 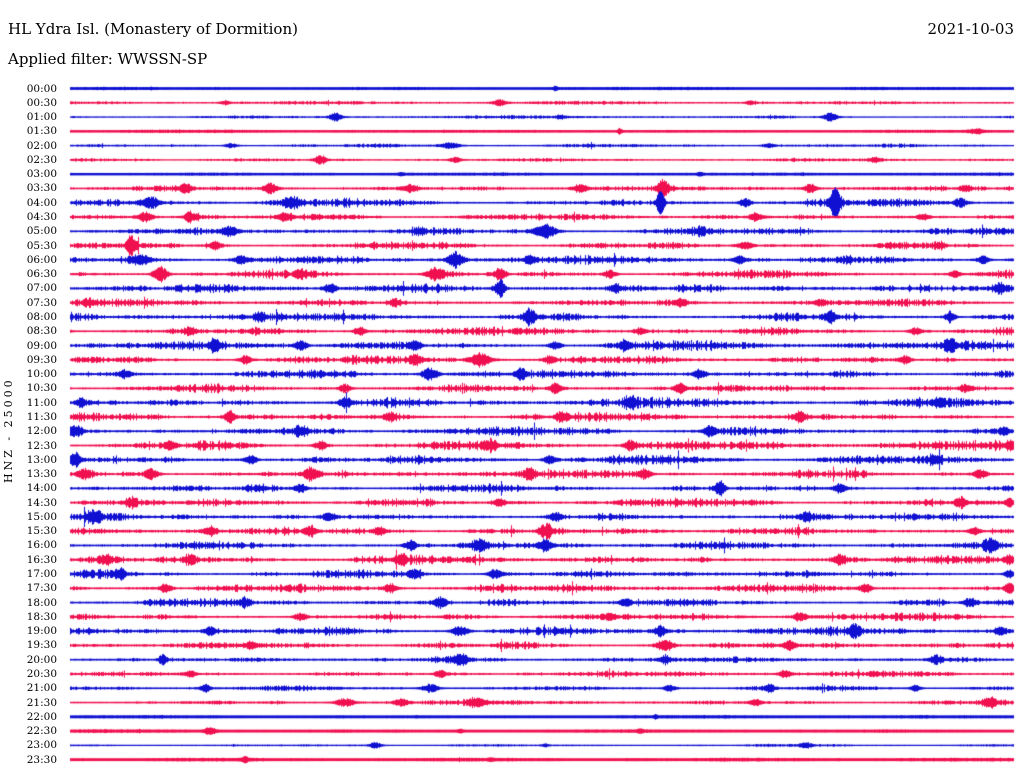 What do you see at coordinates (41, 188) in the screenshot?
I see `time-label: 03:30` at bounding box center [41, 188].